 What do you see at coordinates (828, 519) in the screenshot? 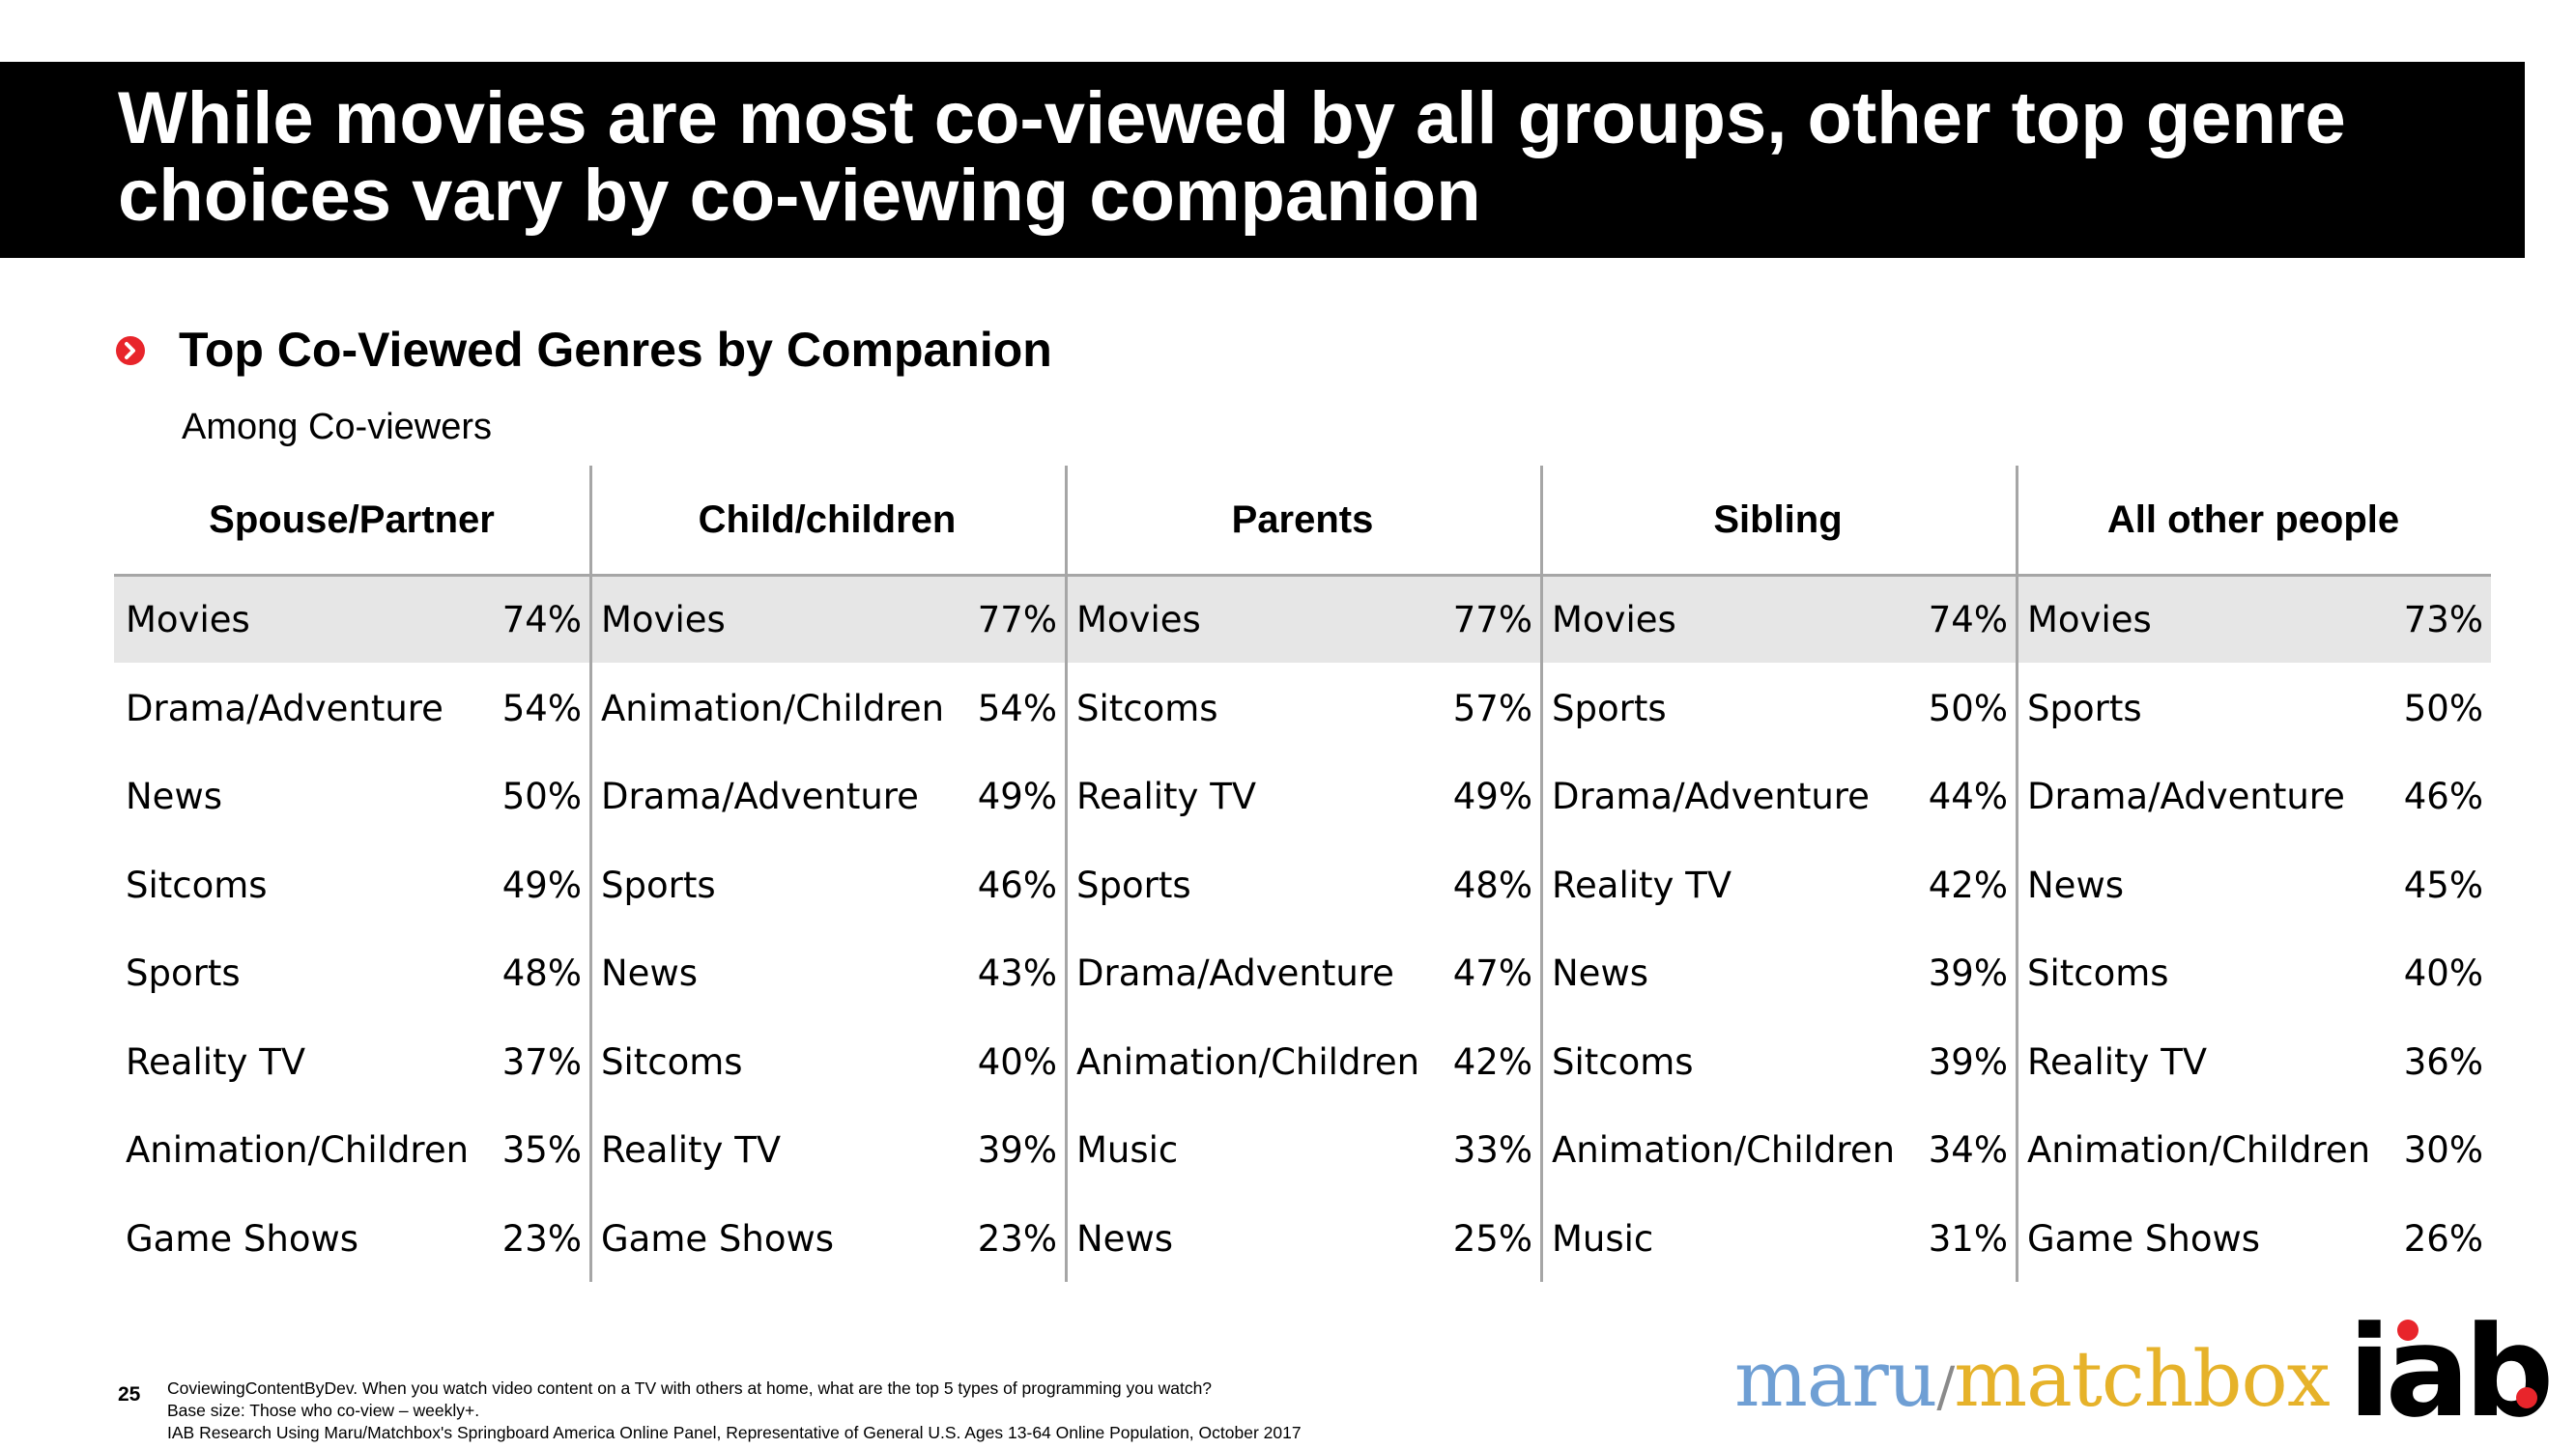
I see `column-header: Child/children` at bounding box center [828, 519].